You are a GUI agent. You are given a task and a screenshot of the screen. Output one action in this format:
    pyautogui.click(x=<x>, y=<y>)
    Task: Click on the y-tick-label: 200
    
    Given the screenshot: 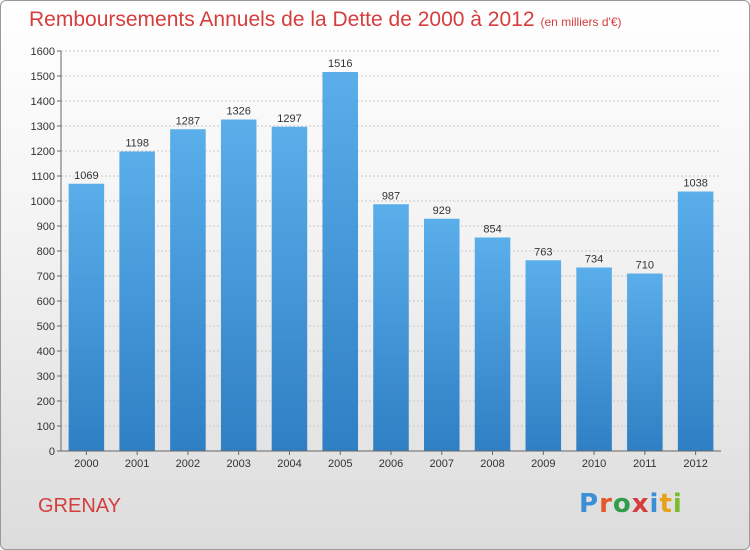 What is the action you would take?
    pyautogui.click(x=46, y=402)
    